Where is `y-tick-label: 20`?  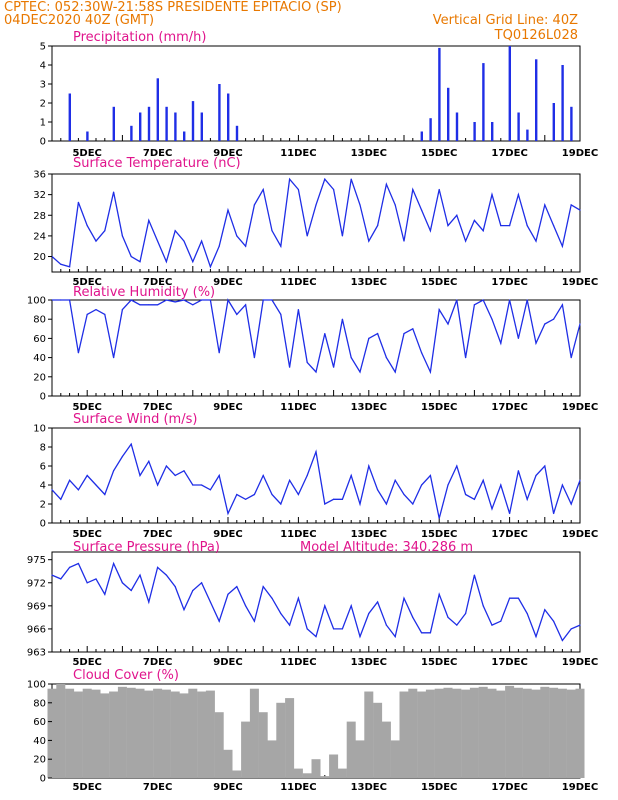 y-tick-label: 20 is located at coordinates (39, 377).